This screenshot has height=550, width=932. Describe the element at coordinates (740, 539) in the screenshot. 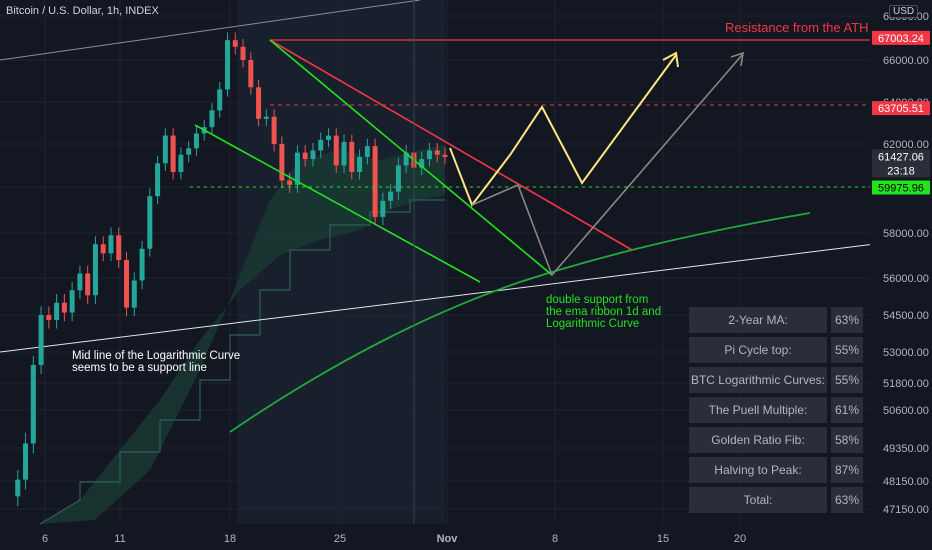

I see `x-tick-label: 20` at that location.